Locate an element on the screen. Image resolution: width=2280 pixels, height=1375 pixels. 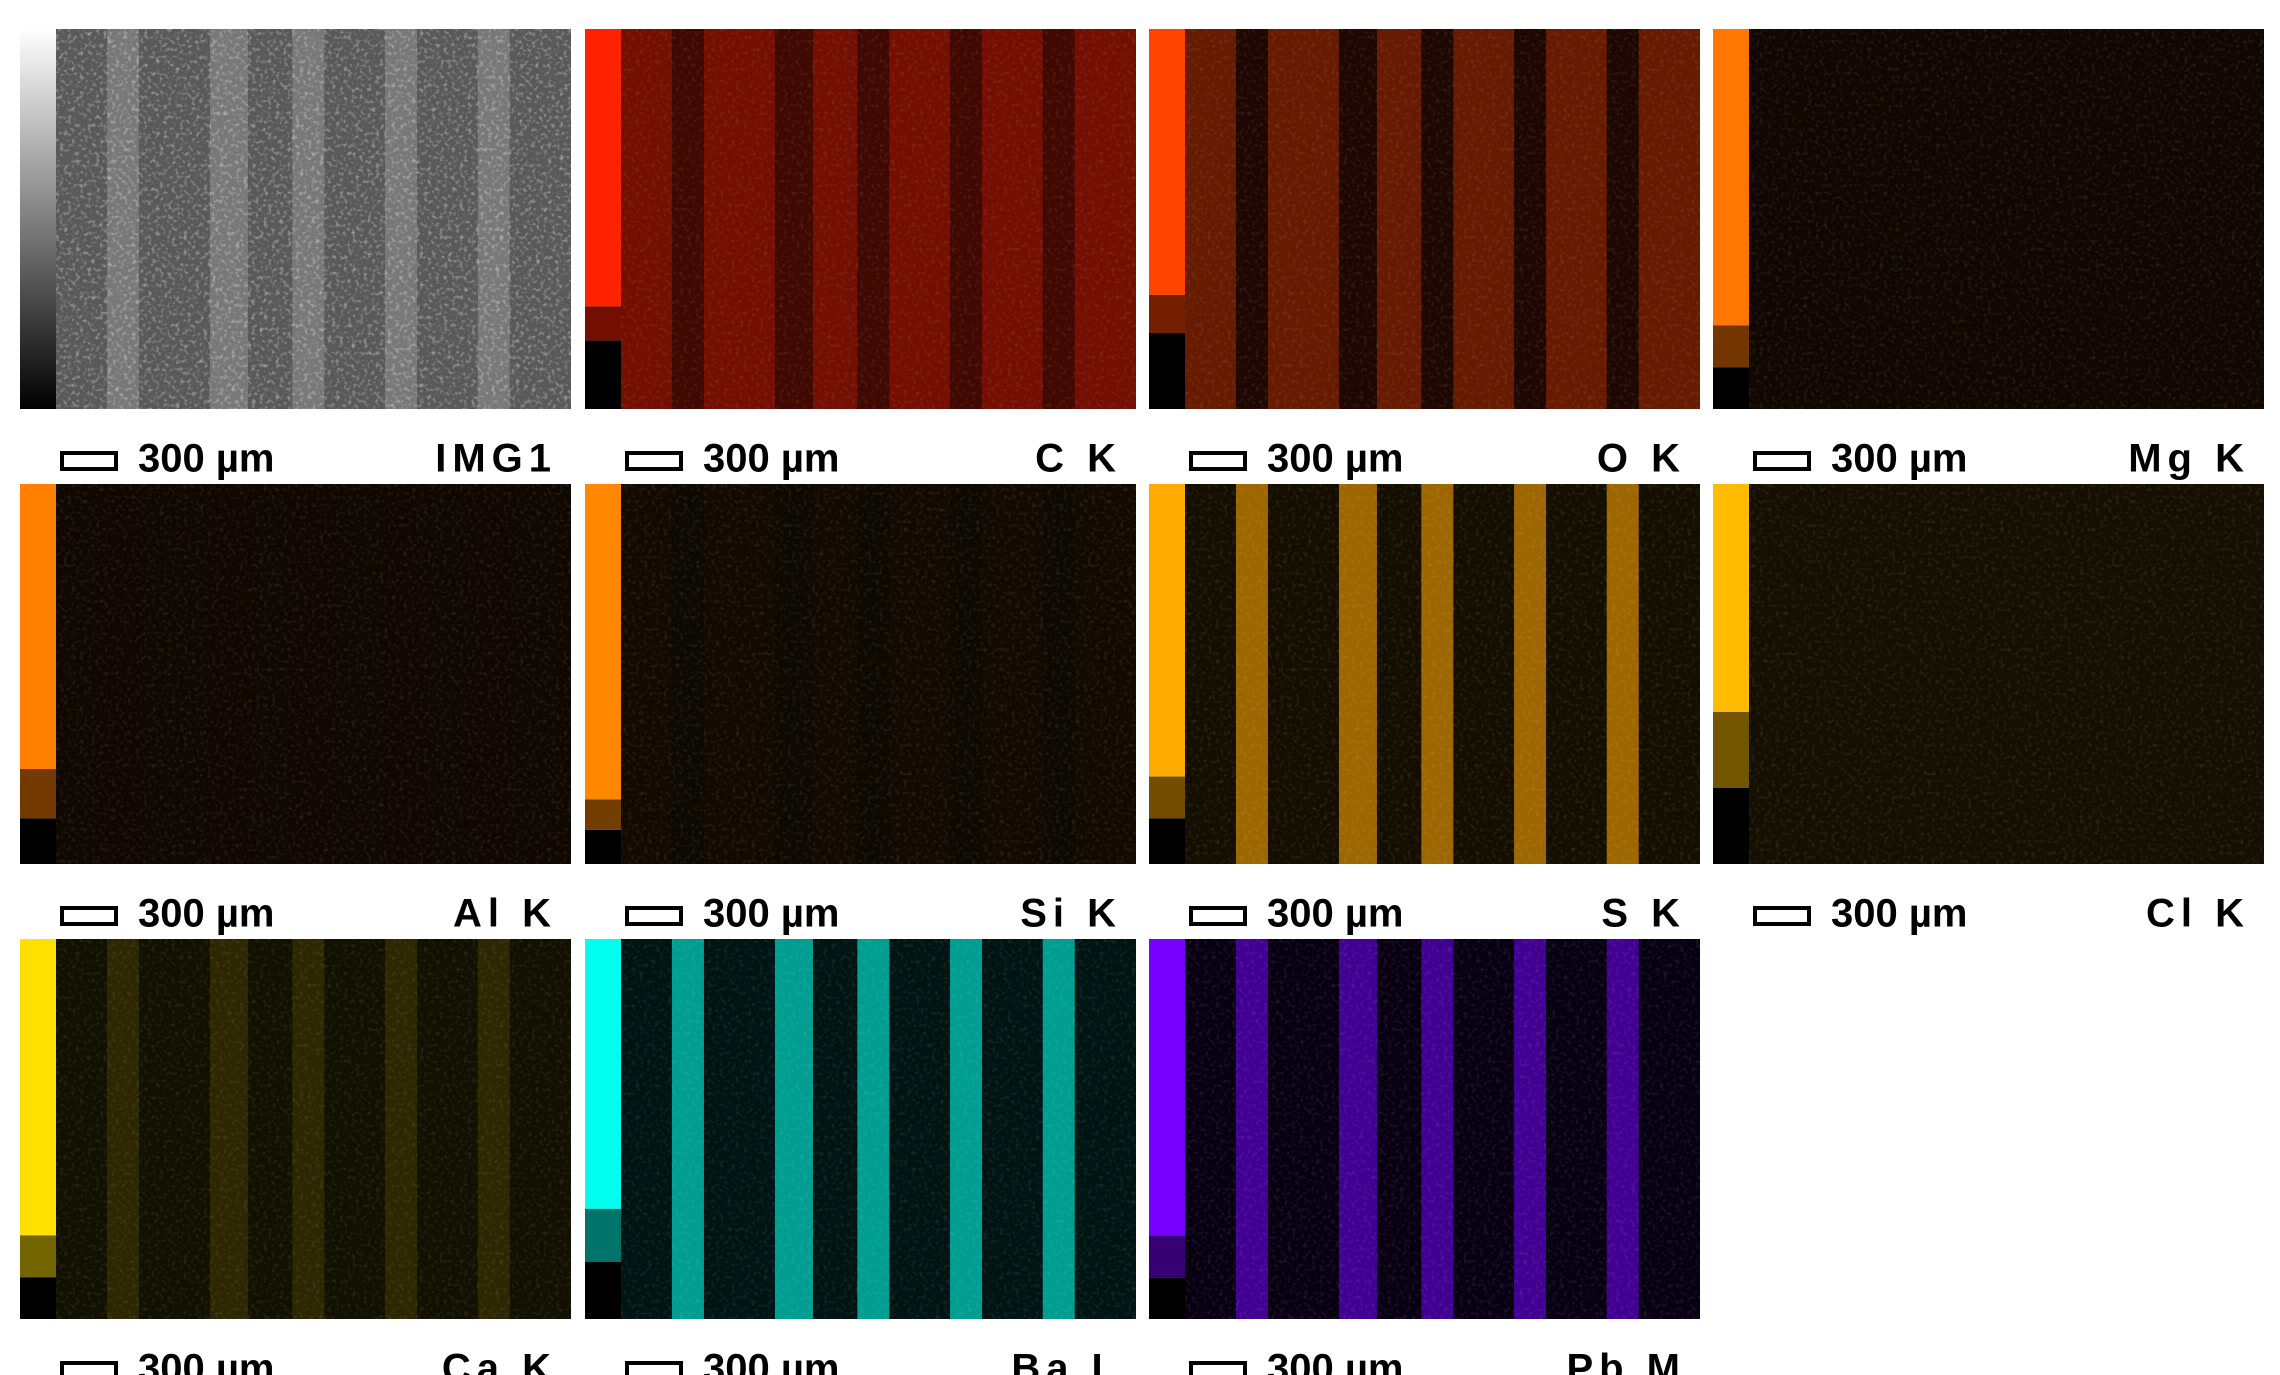
map-label: Pb M is located at coordinates (1626, 1361).